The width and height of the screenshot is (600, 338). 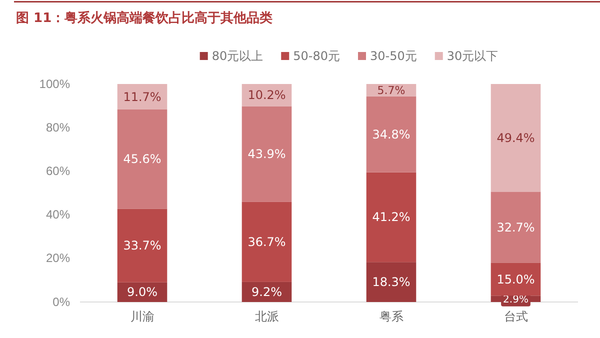 I want to click on data-label: 18.3%, so click(x=391, y=282).